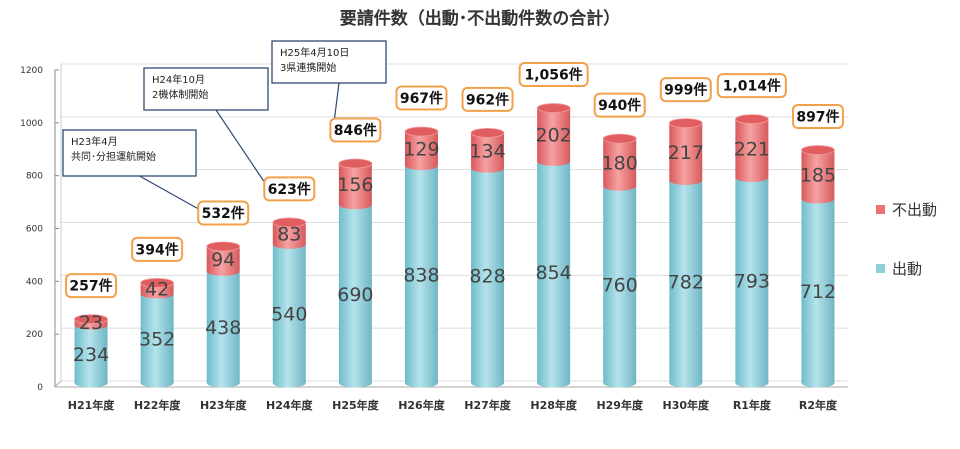  I want to click on total-label: 532件, so click(223, 213).